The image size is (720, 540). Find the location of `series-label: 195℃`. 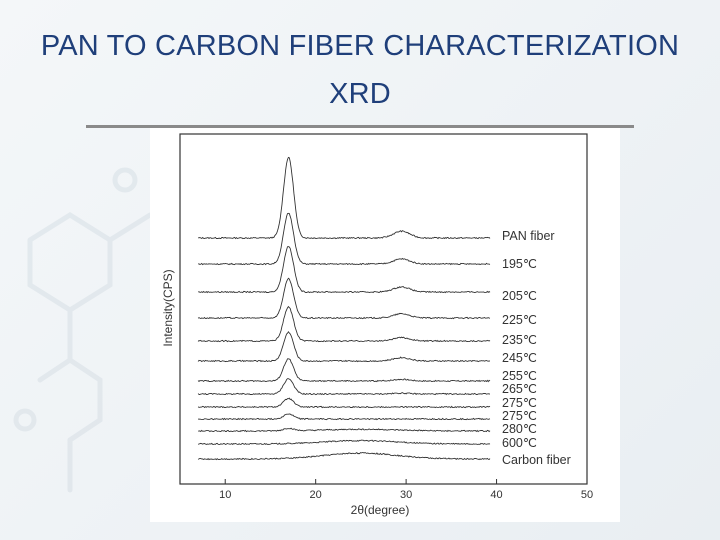

series-label: 195℃ is located at coordinates (519, 264).